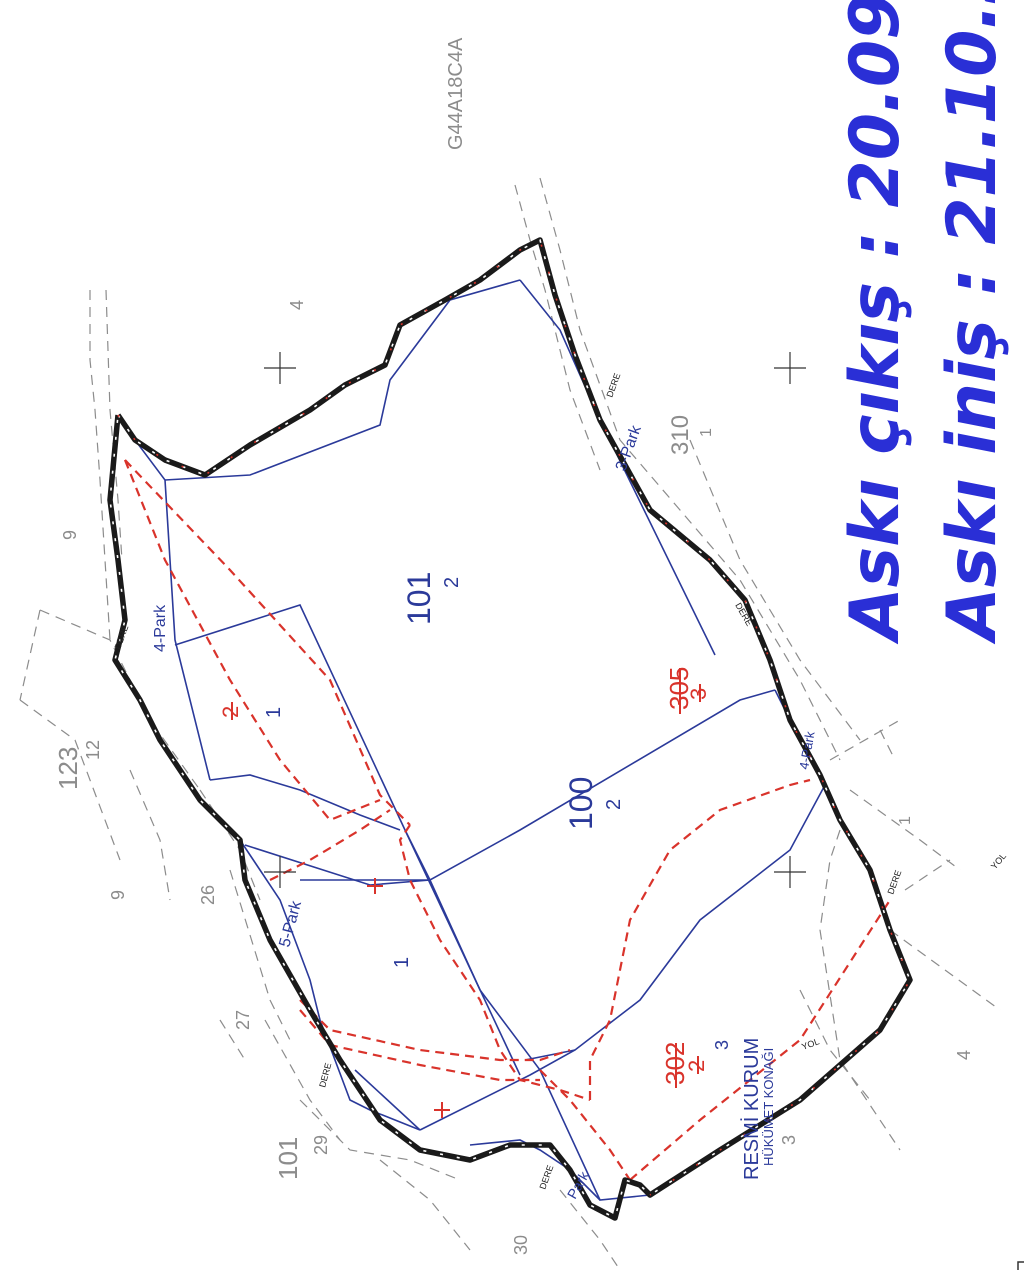 This screenshot has height=1281, width=1024. I want to click on dere-label-left: DERE, so click(325, 1075).